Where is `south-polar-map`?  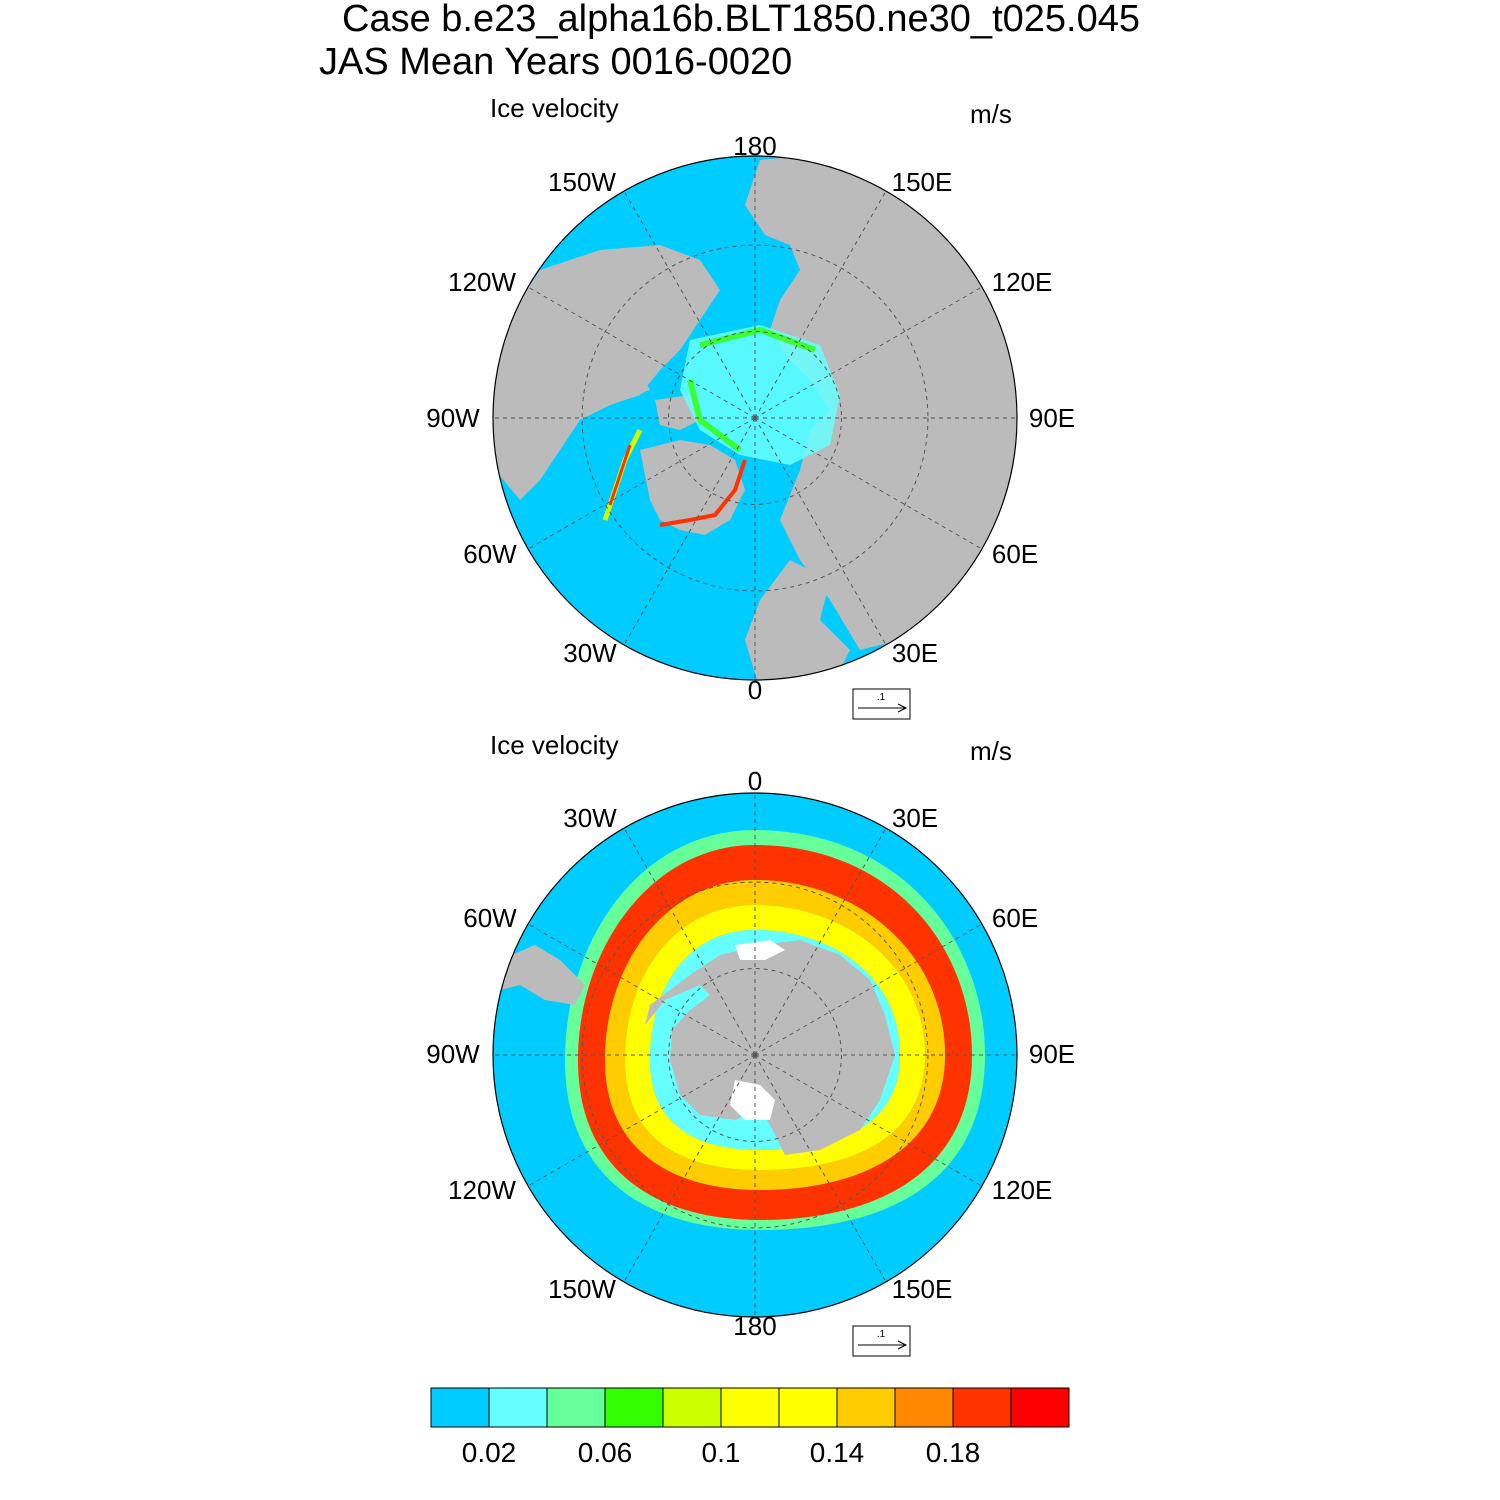
south-polar-map is located at coordinates (755, 1055).